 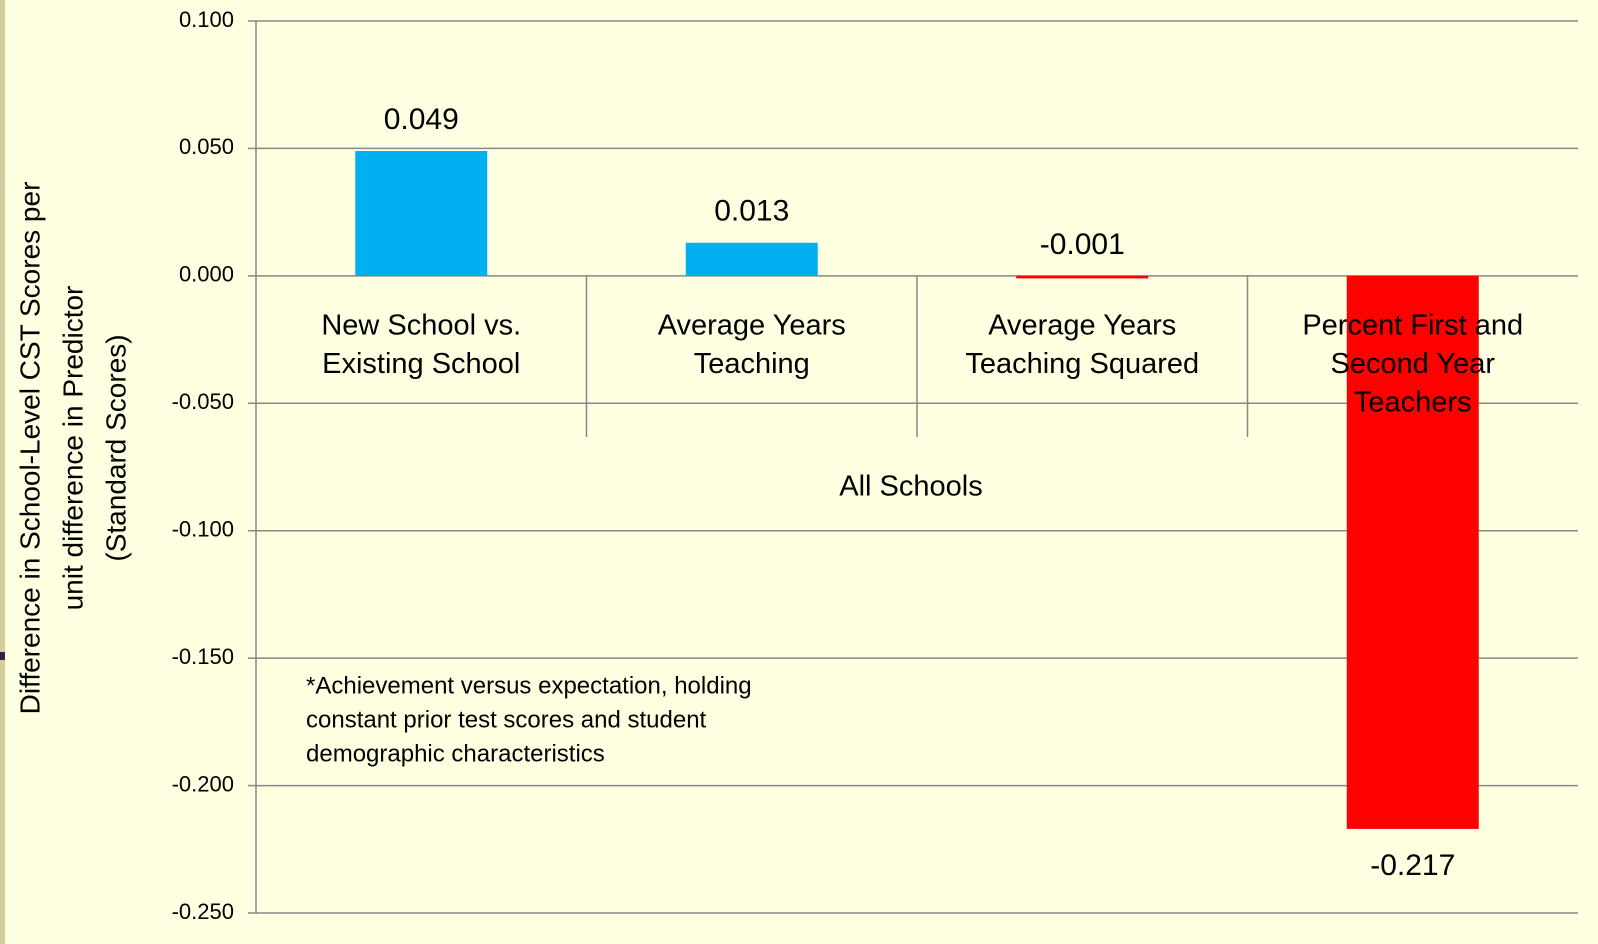 What do you see at coordinates (751, 211) in the screenshot?
I see `value-label: 0.013` at bounding box center [751, 211].